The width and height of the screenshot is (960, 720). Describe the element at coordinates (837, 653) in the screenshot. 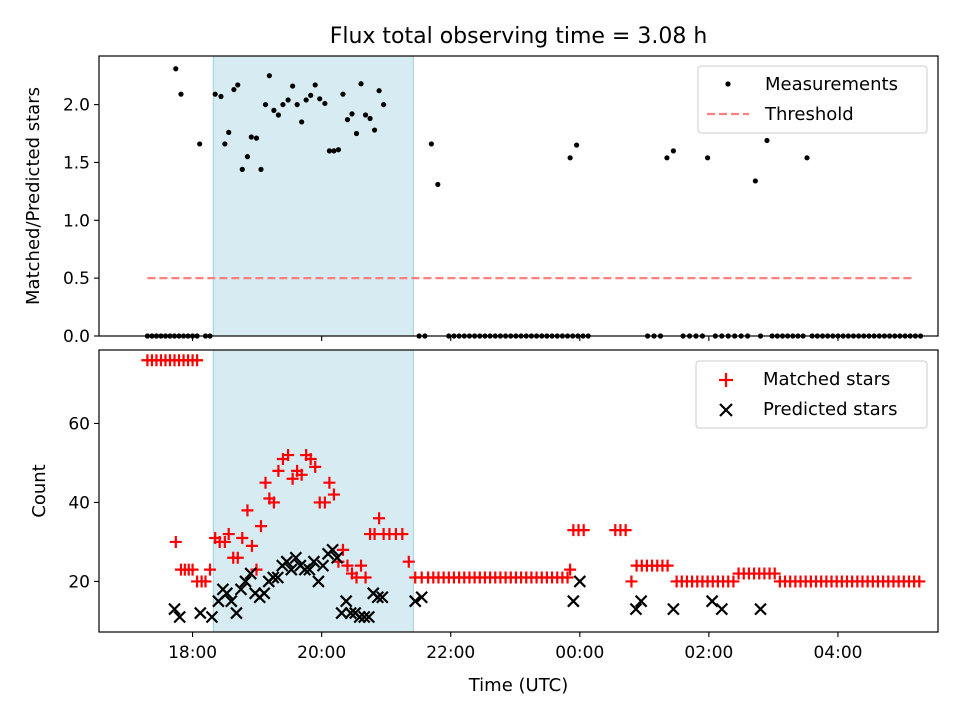

I see `x-tick-label: 04:00` at that location.